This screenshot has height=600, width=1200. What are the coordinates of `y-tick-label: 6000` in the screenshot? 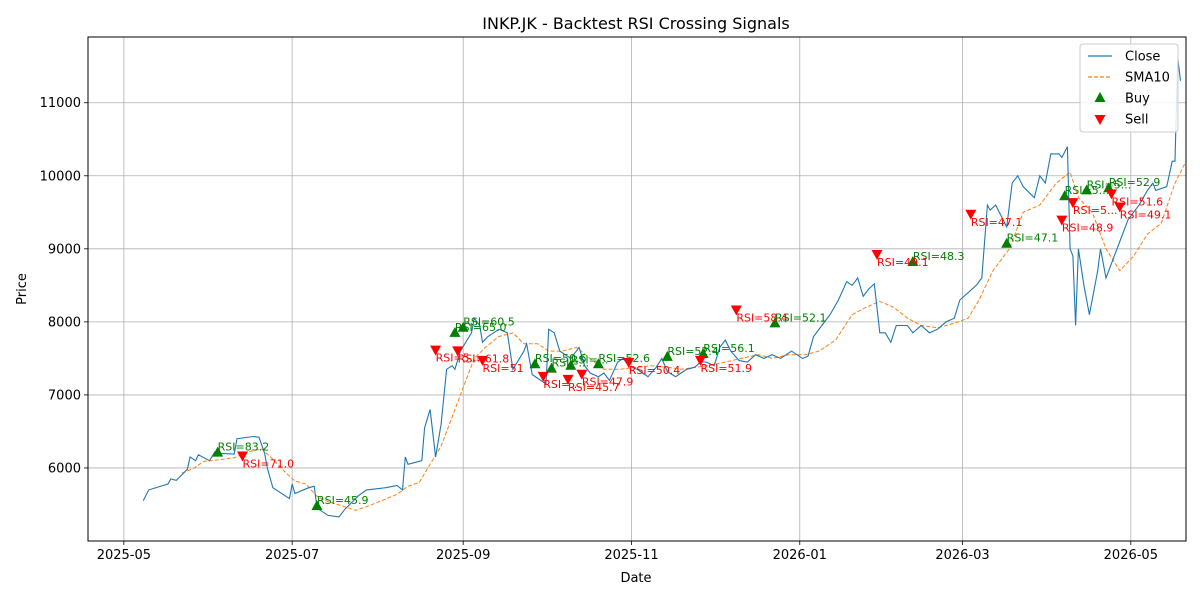 It's located at (64, 468).